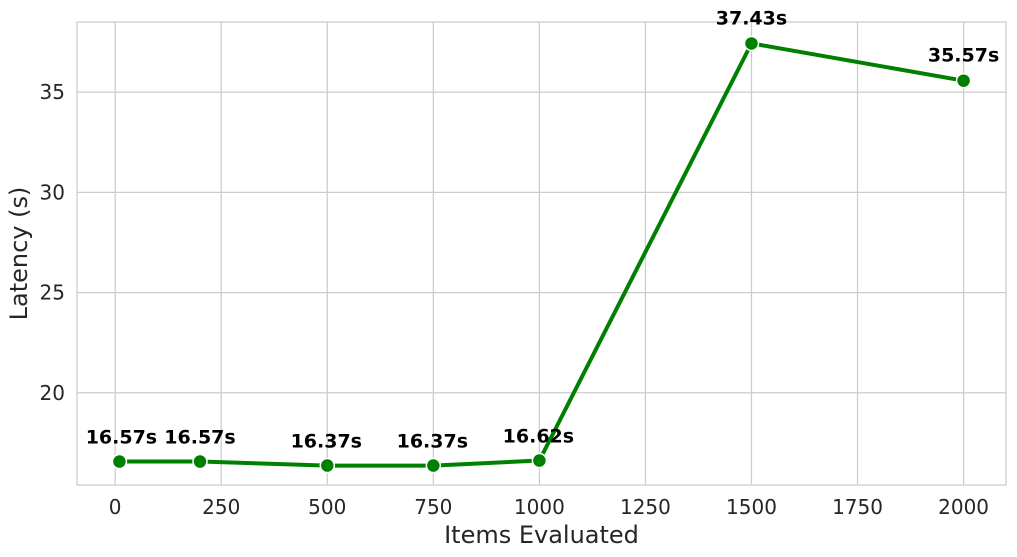  I want to click on data-label: 37.43s, so click(751, 18).